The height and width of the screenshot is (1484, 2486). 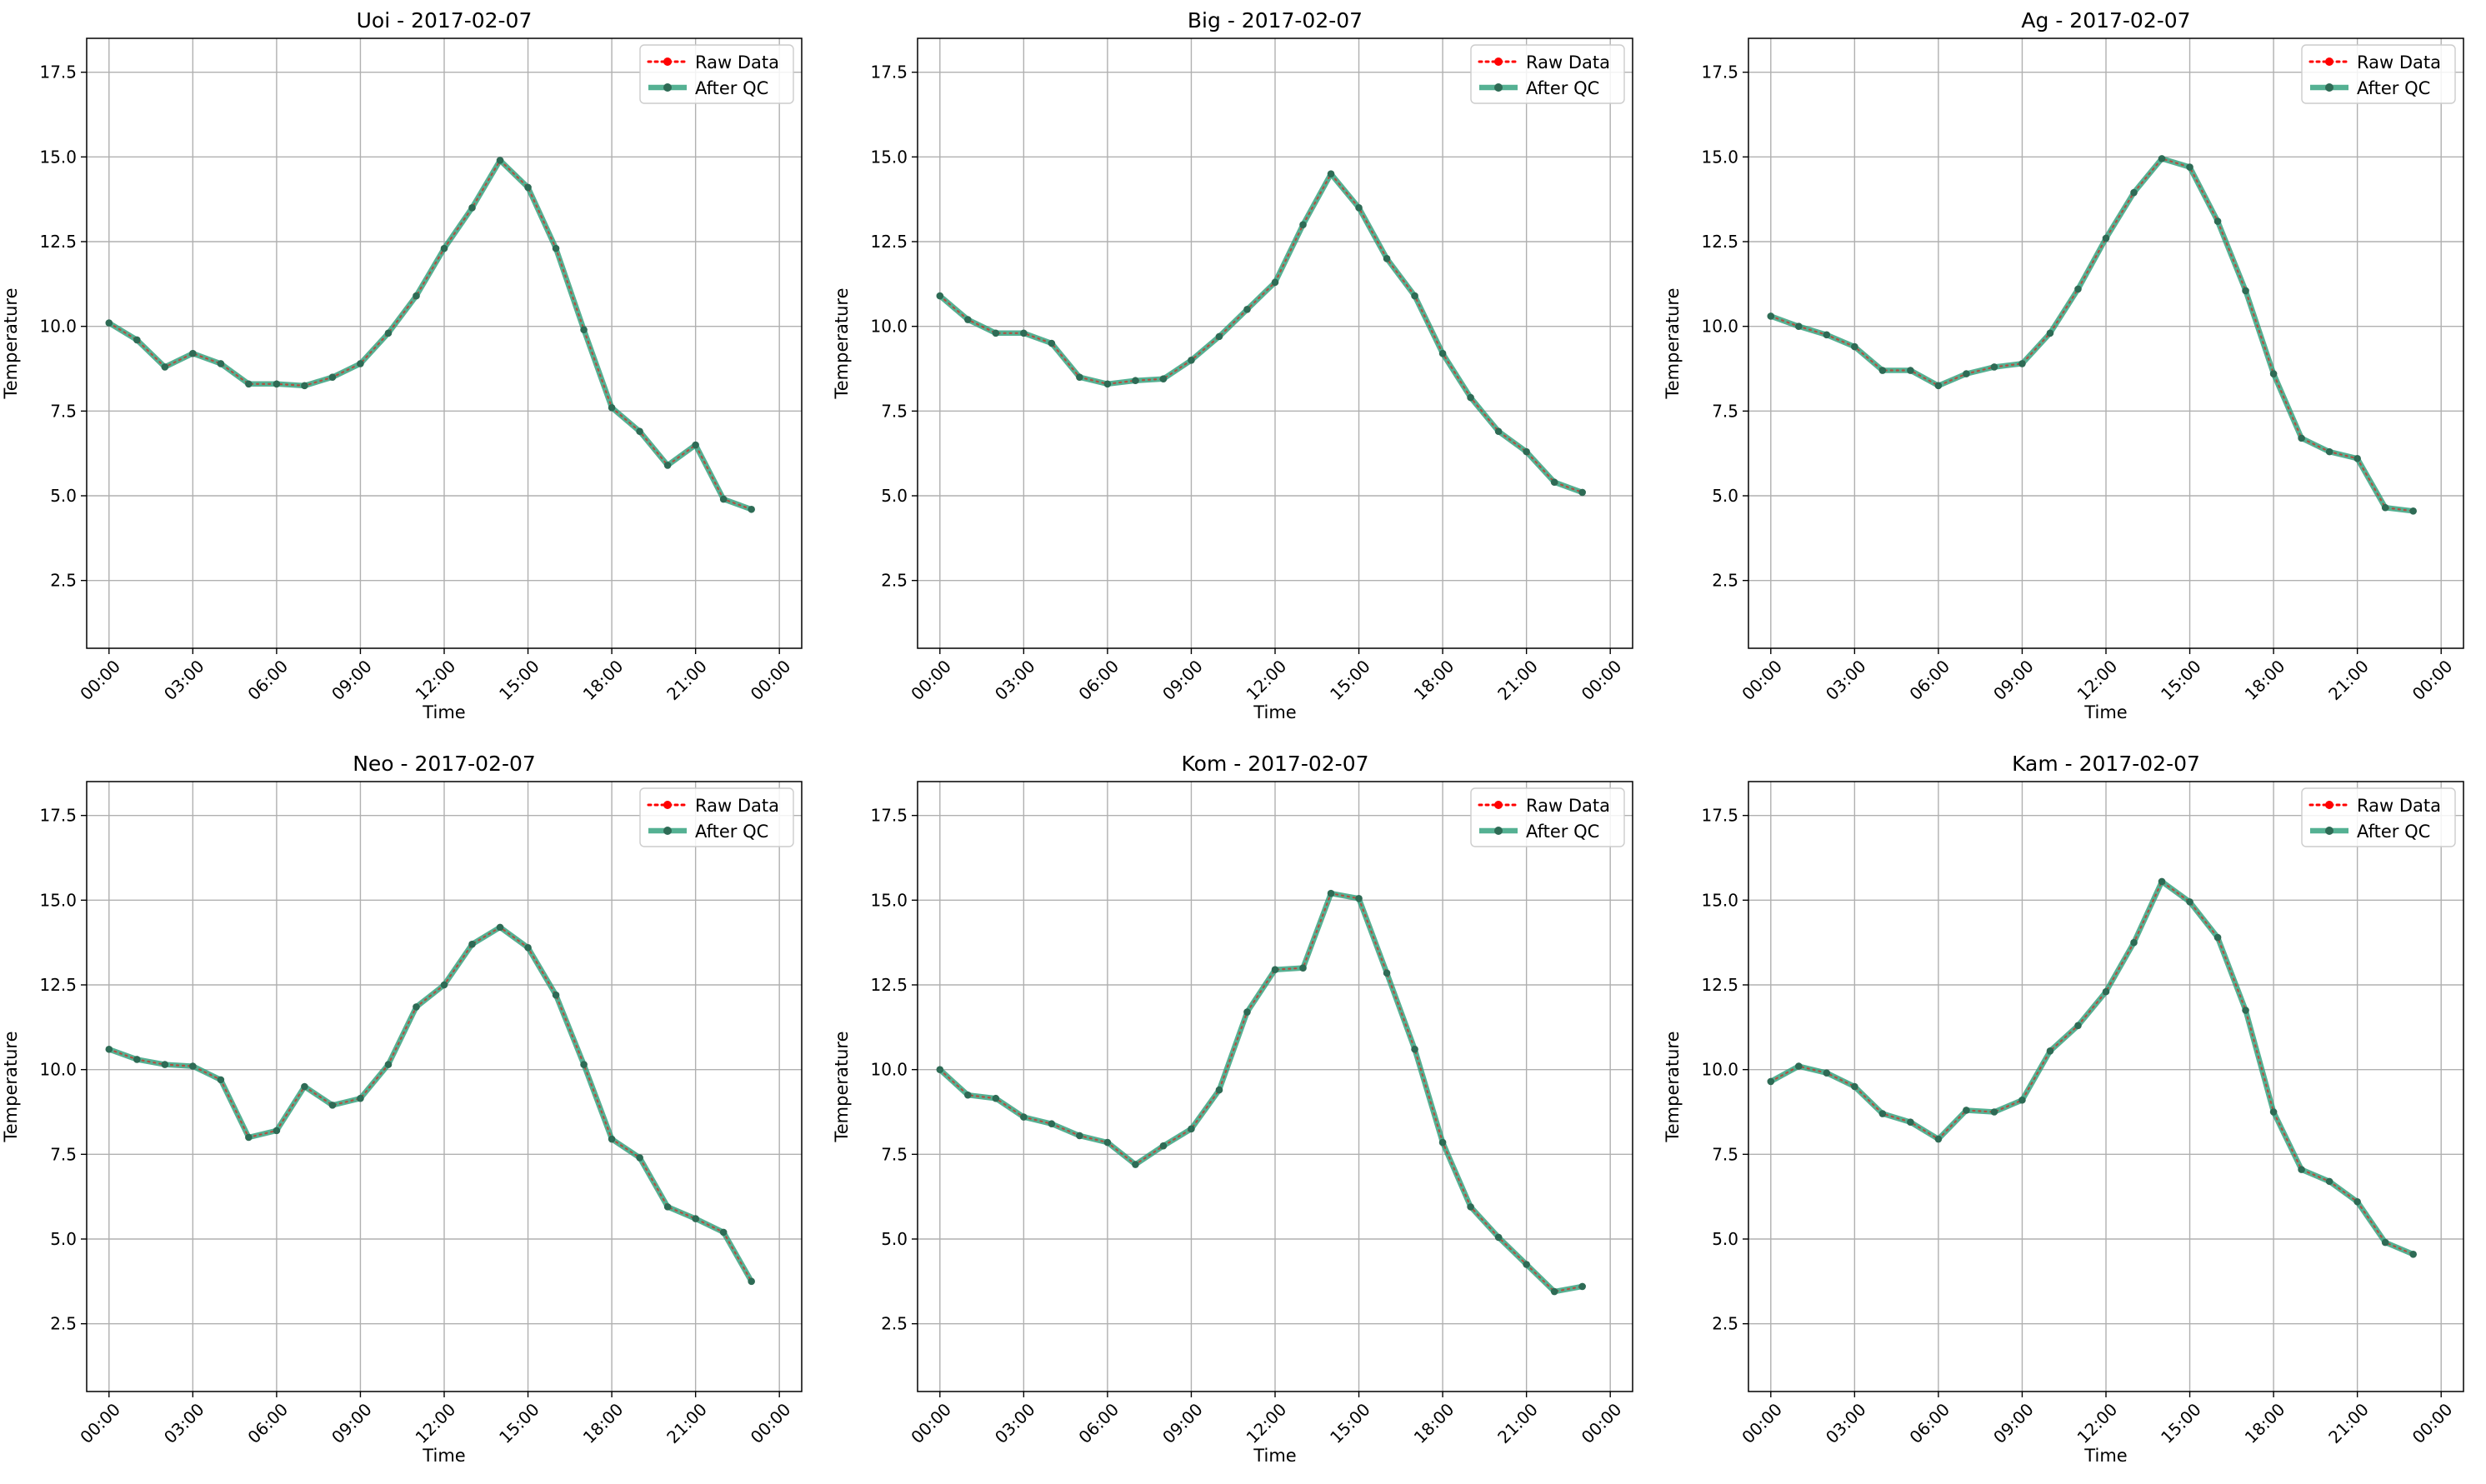 What do you see at coordinates (1562, 832) in the screenshot?
I see `legend-label-after-qc: After QC` at bounding box center [1562, 832].